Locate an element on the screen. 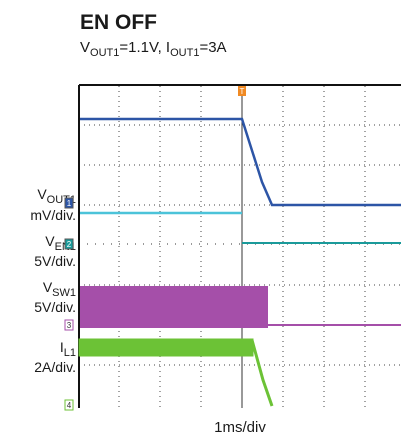 This screenshot has width=401, height=440. trace-il is located at coordinates (176, 372).